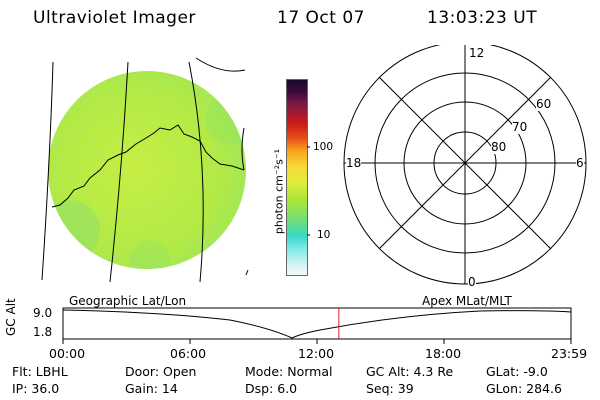  Describe the element at coordinates (114, 18) in the screenshot. I see `instrument-title: Ultraviolet Imager` at that location.